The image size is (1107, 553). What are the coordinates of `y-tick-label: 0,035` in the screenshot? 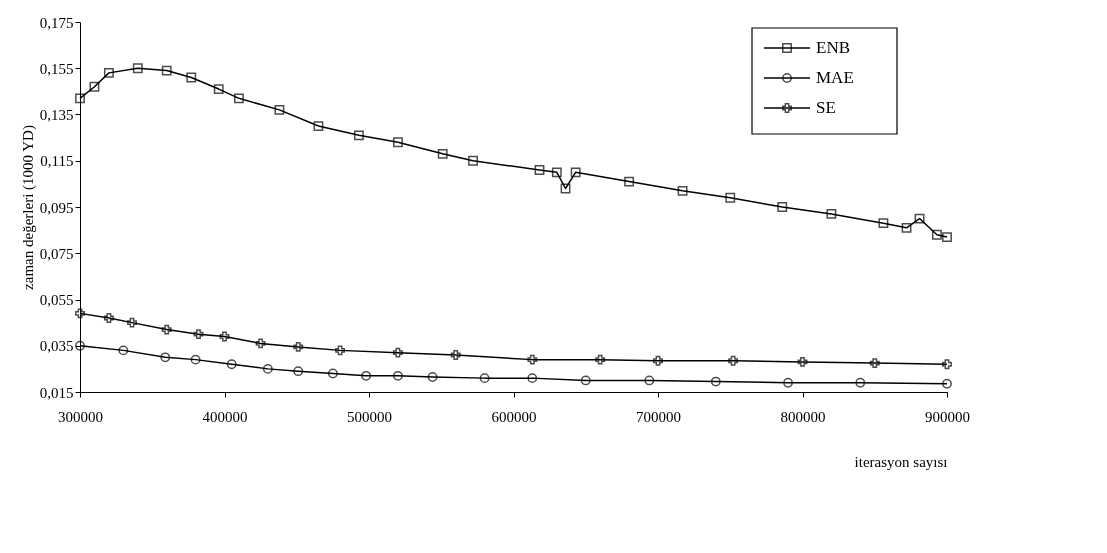 It's located at (56, 346).